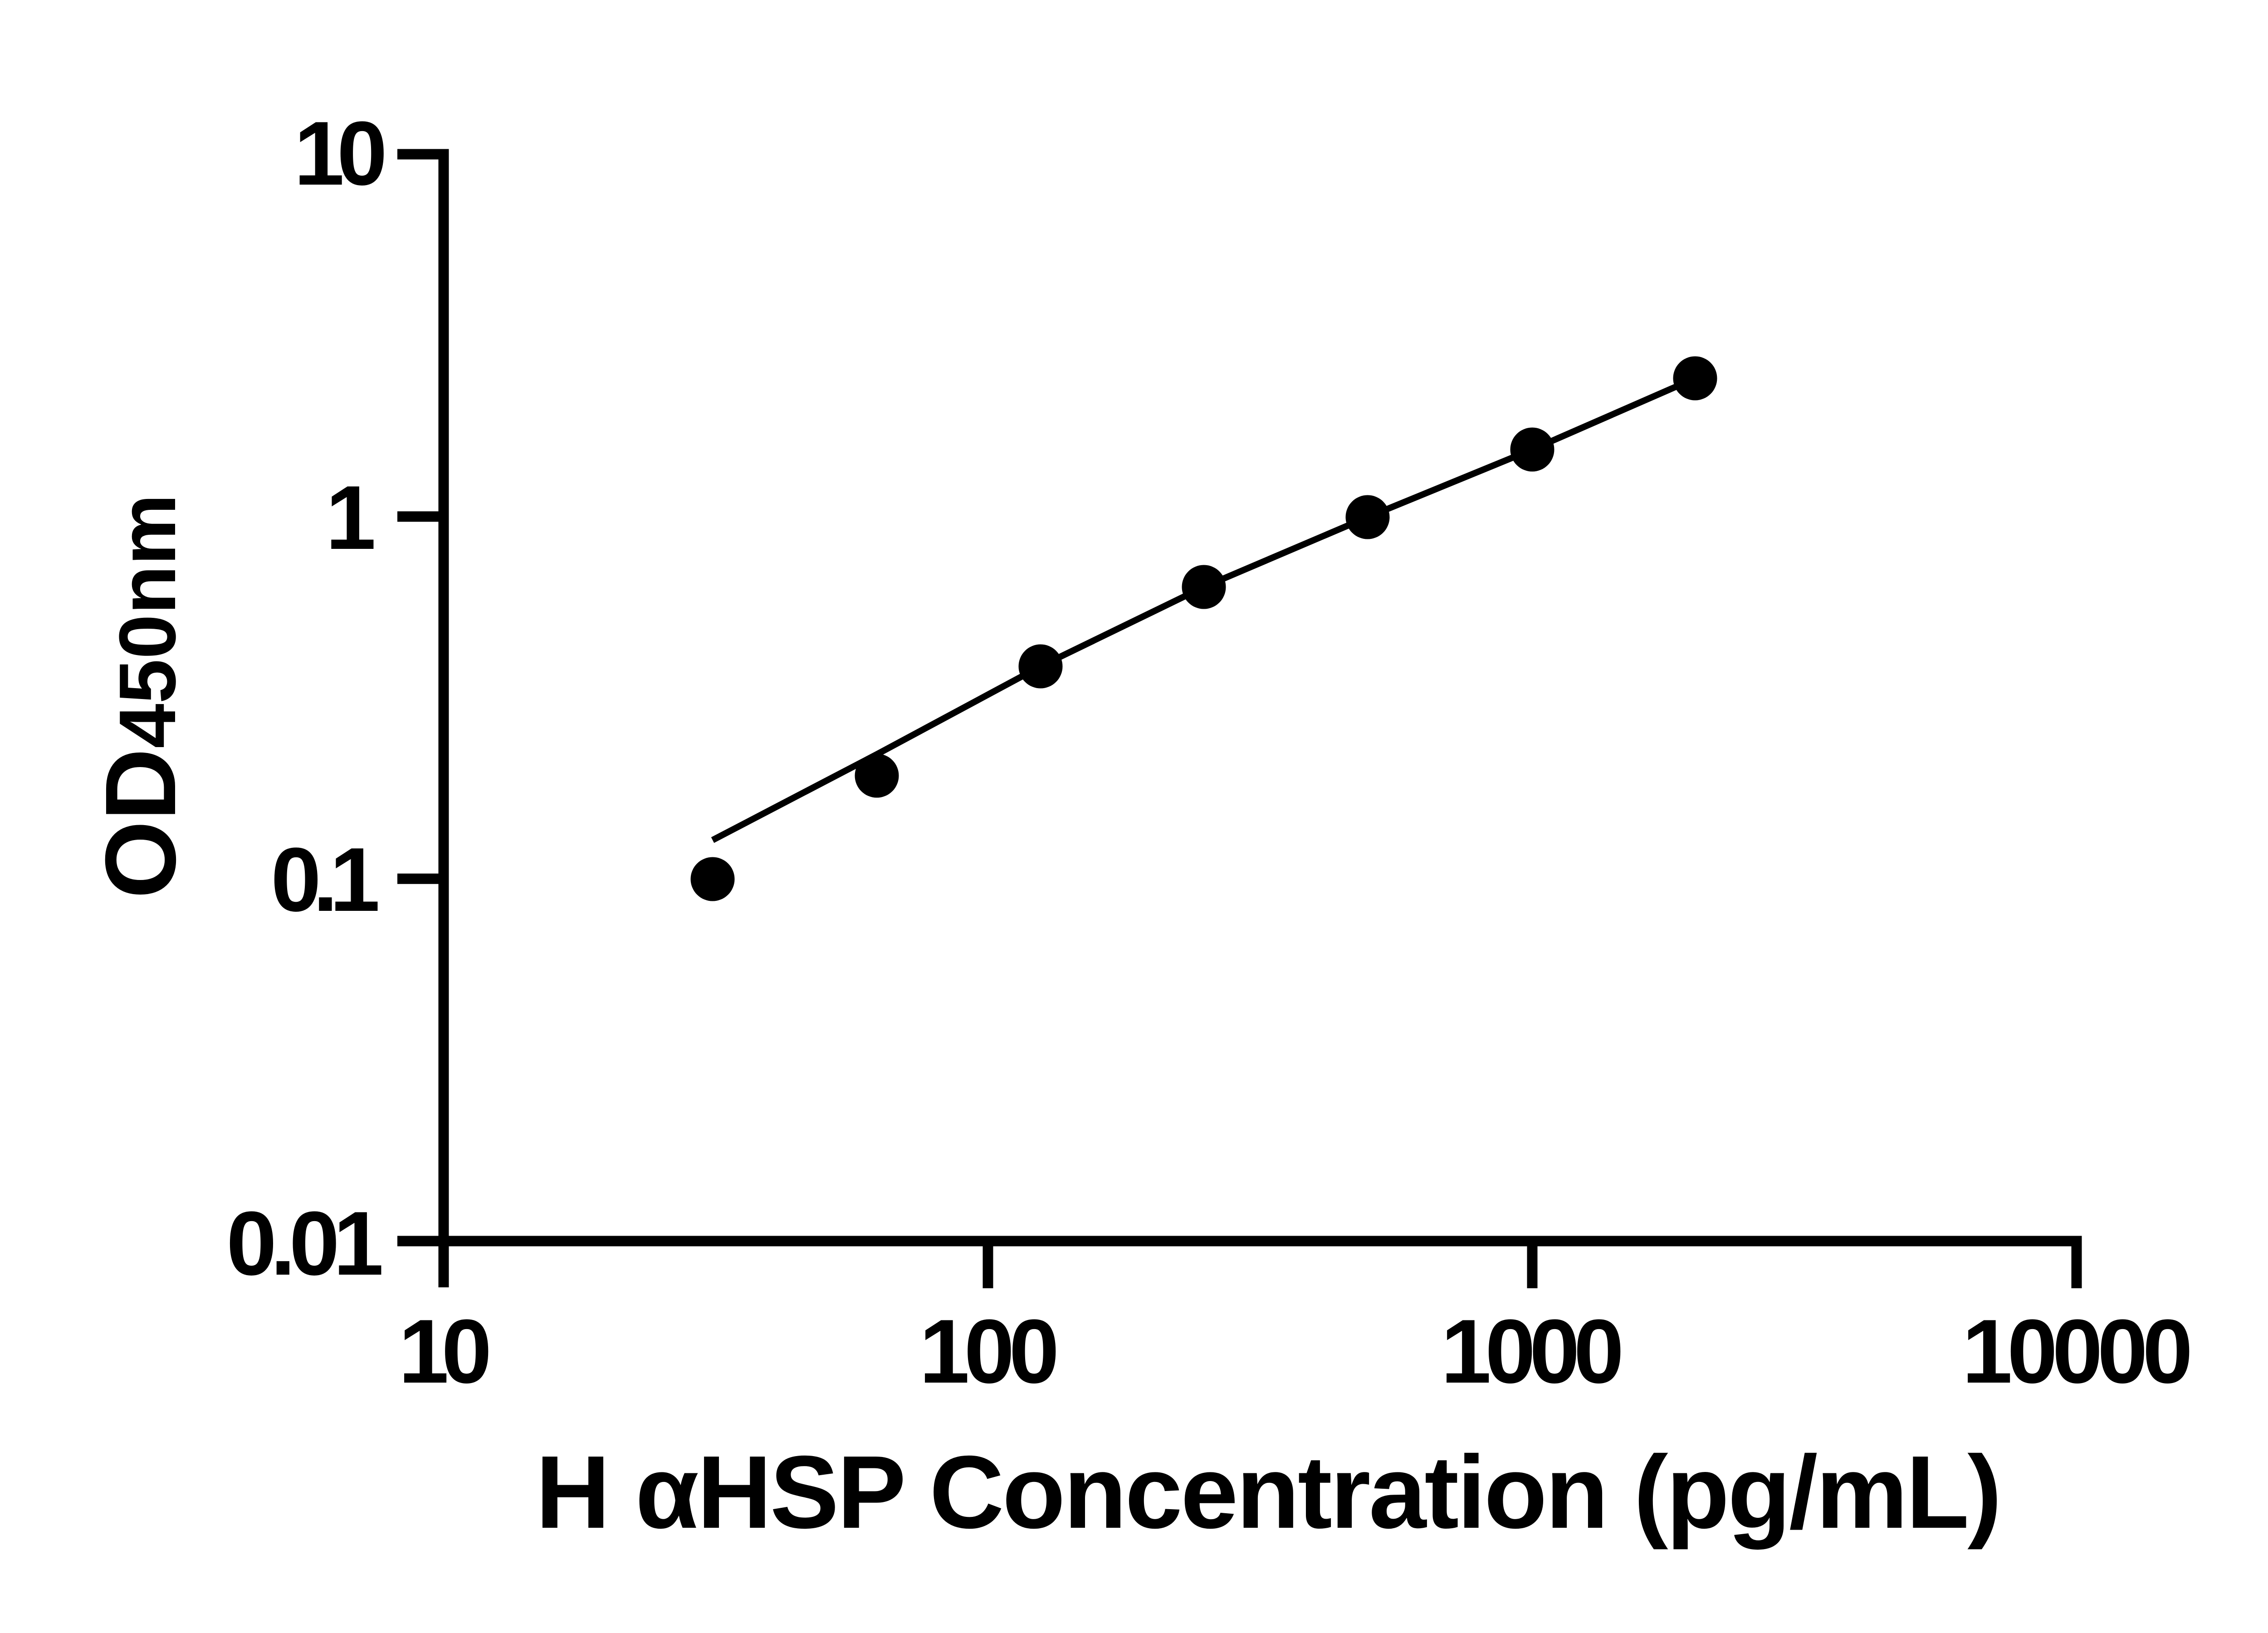 The image size is (2268, 1633). I want to click on svg-text: 1000, so click(1532, 1351).